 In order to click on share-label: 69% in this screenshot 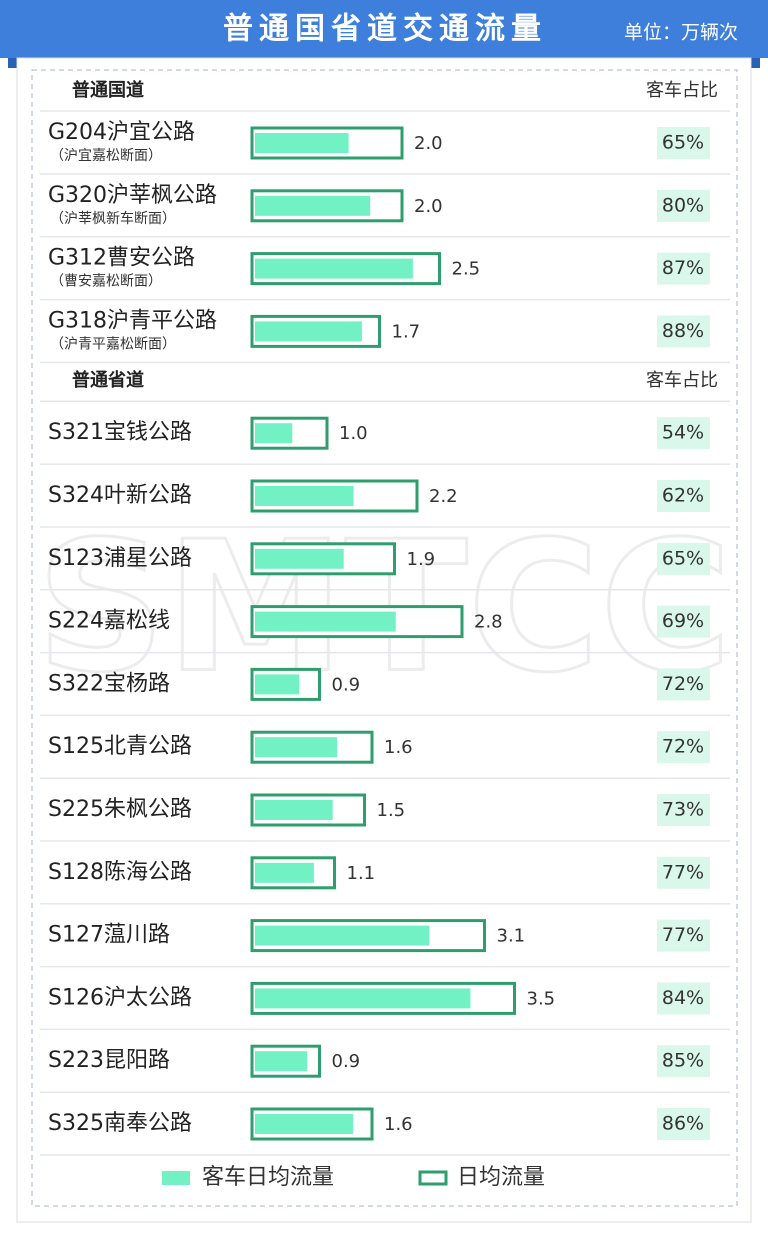, I will do `click(683, 621)`.